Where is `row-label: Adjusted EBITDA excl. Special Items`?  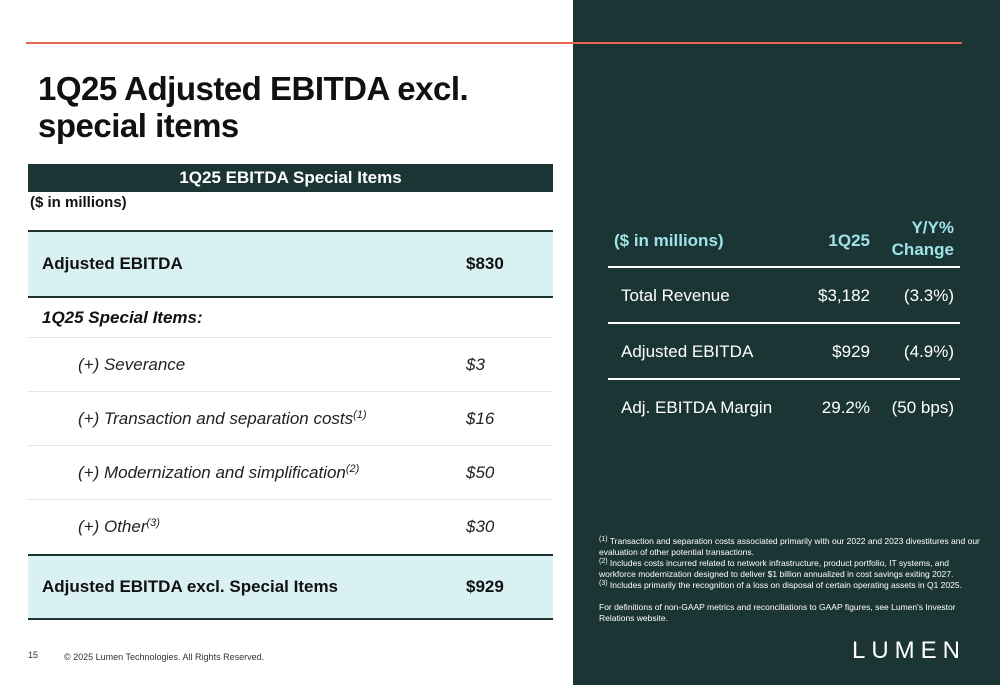
row-label: Adjusted EBITDA excl. Special Items is located at coordinates (190, 586).